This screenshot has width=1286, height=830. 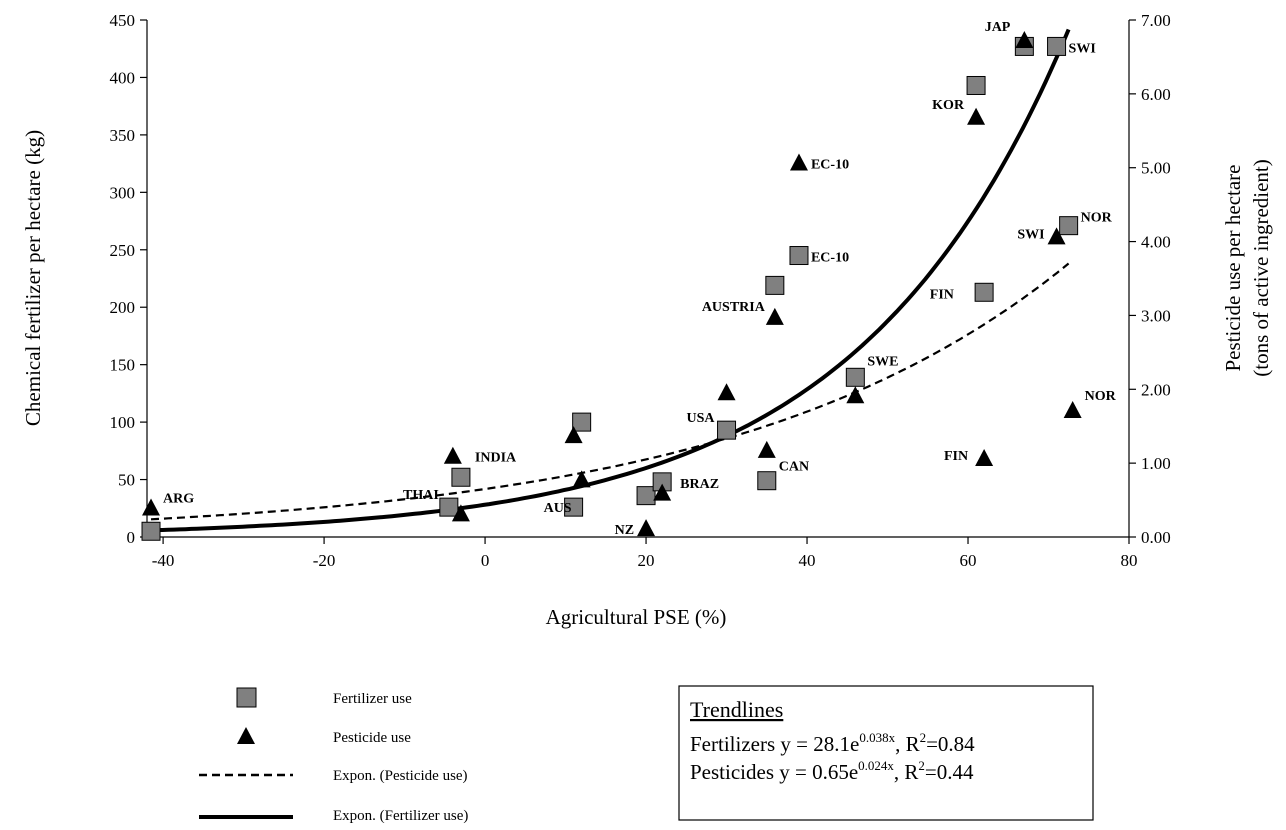 What do you see at coordinates (33, 278) in the screenshot?
I see `y-axis-title: Chemical fertilizer per hectare (kg)` at bounding box center [33, 278].